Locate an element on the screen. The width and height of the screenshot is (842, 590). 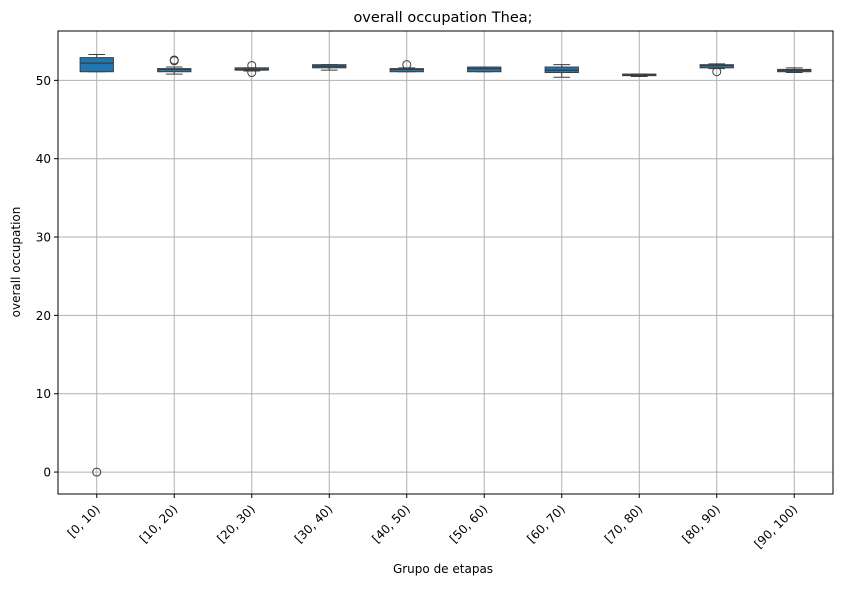
chart-title: overall occupation Thea; is located at coordinates (442, 18).